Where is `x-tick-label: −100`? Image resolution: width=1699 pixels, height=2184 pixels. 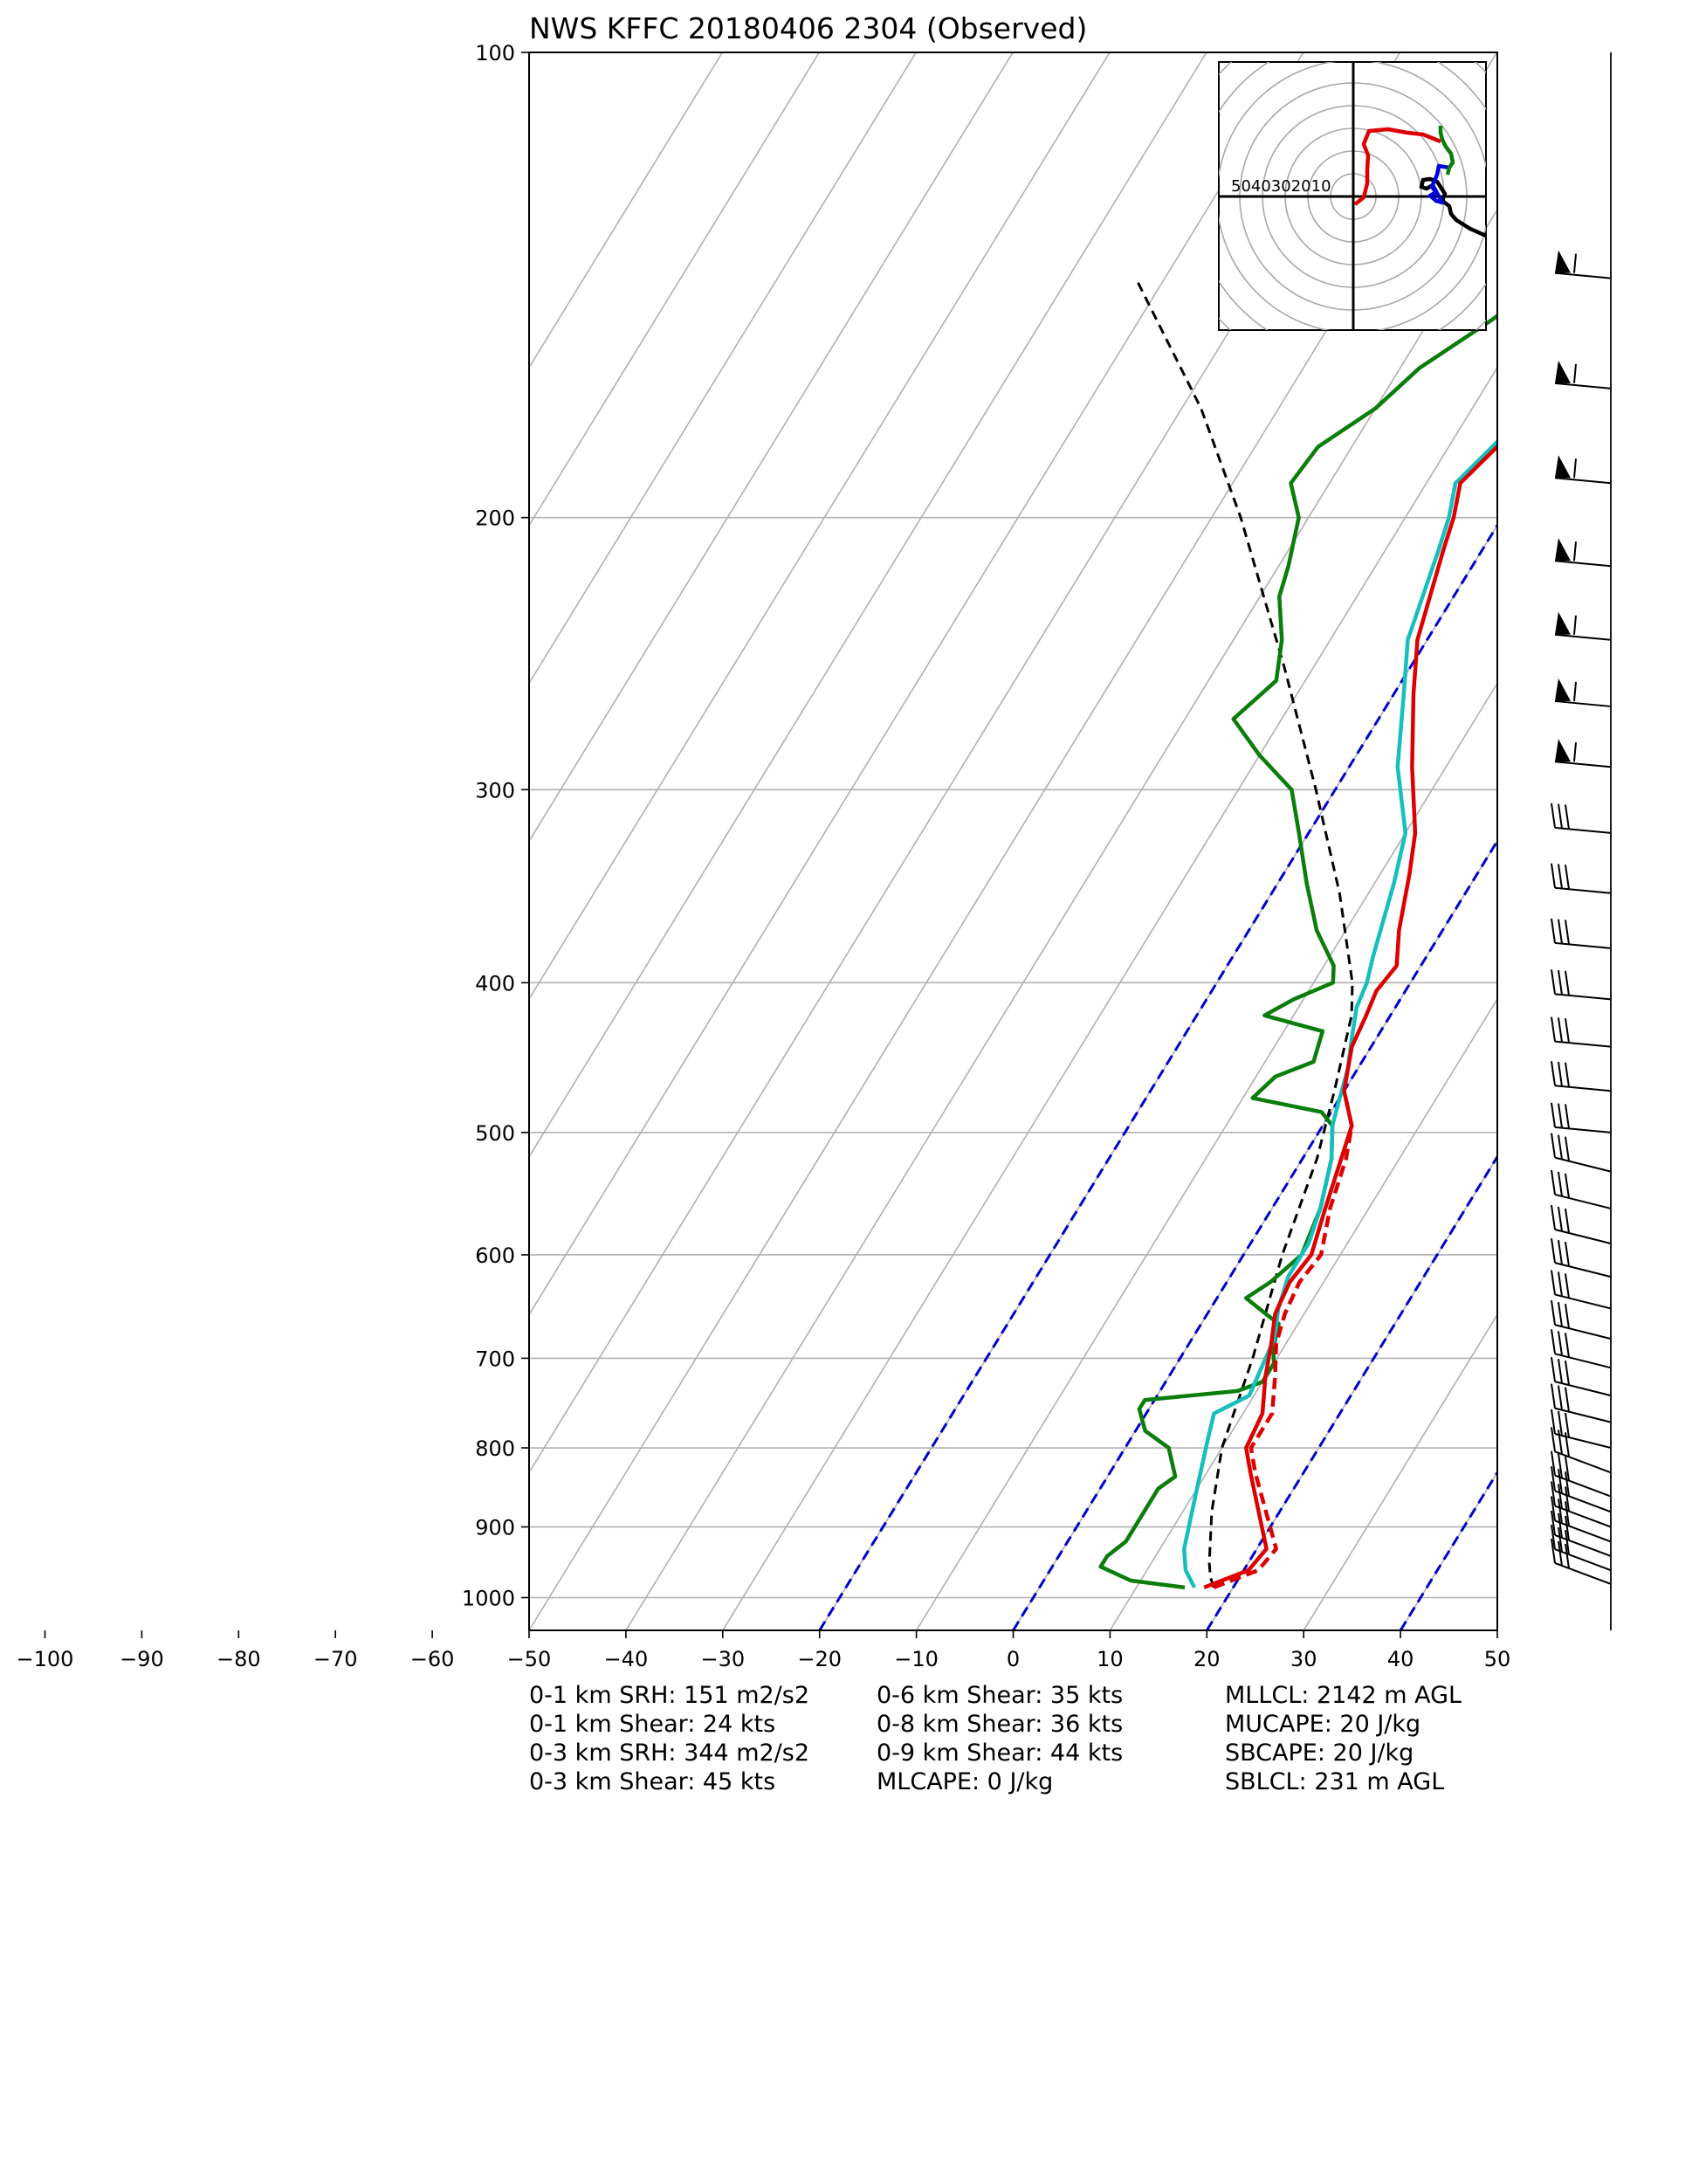
x-tick-label: −100 is located at coordinates (45, 1659).